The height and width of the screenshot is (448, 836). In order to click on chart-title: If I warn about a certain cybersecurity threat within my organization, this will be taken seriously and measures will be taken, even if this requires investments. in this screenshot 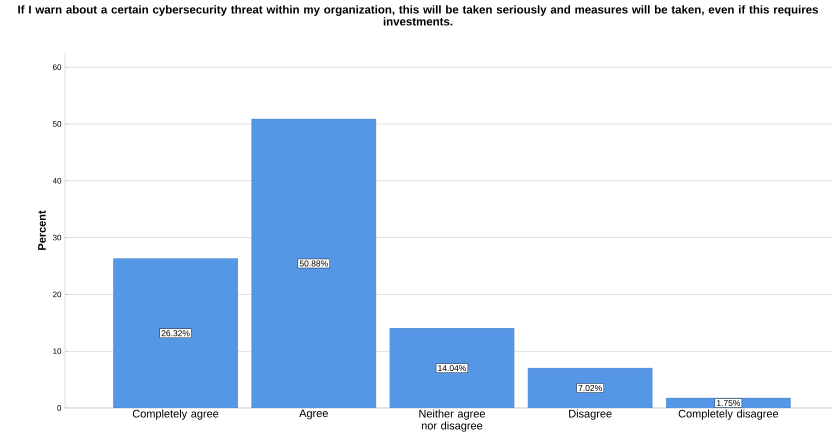, I will do `click(418, 15)`.